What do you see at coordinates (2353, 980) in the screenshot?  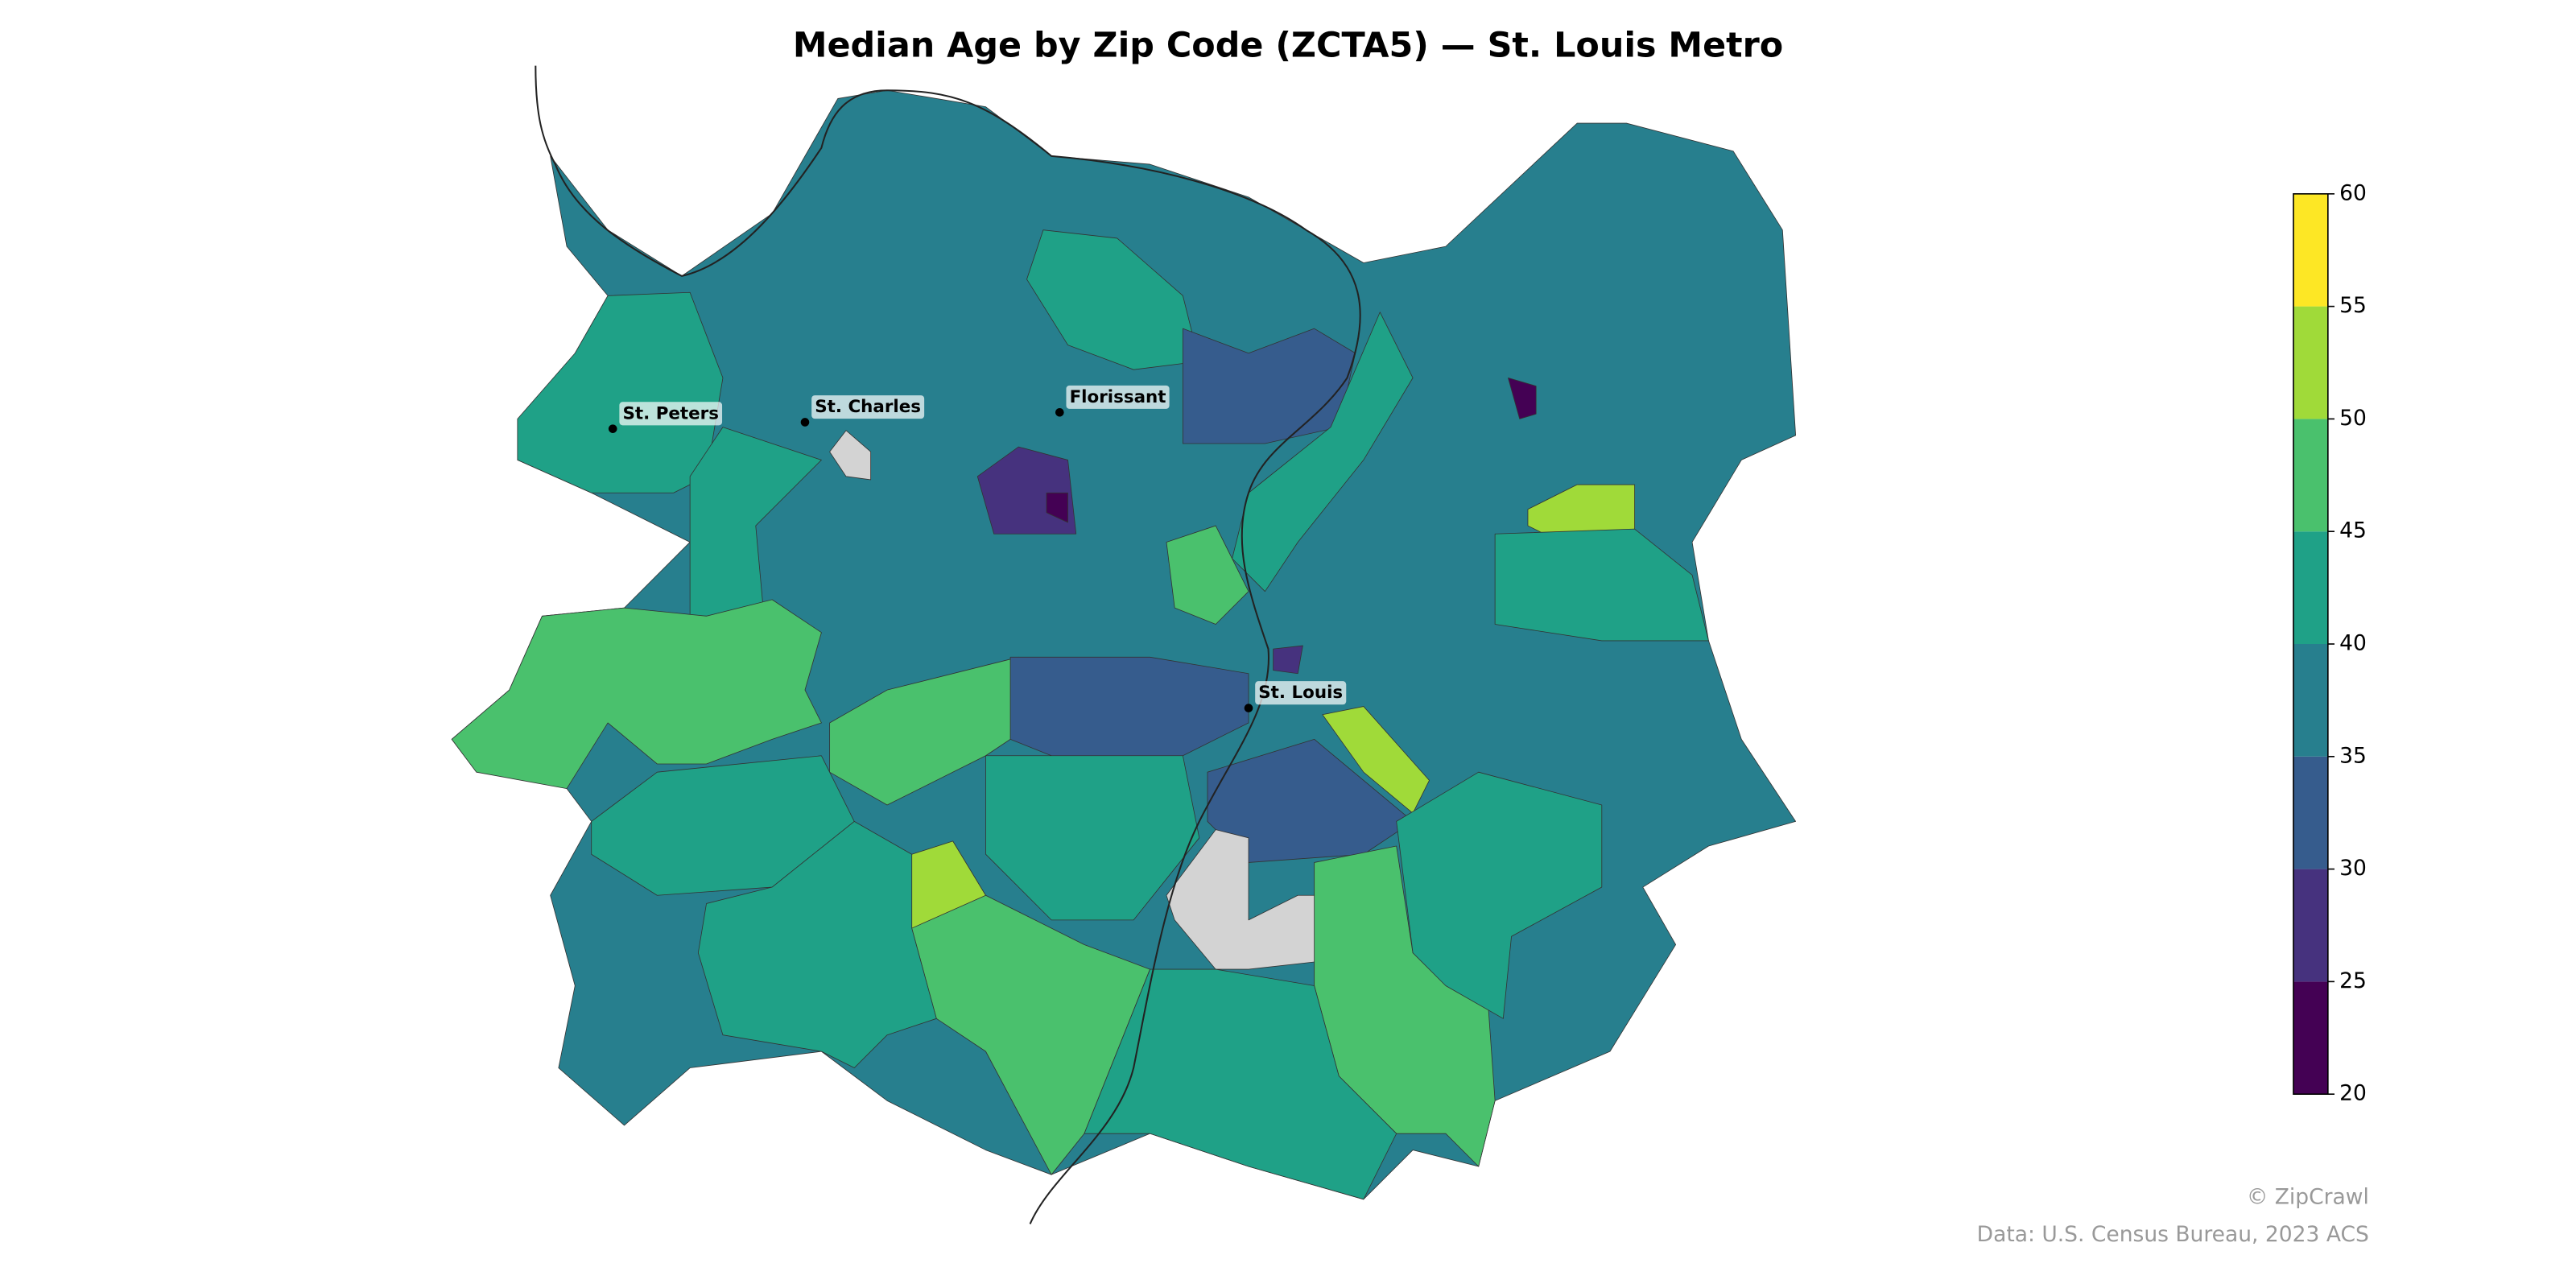 I see `colorbar-tick-label: 25` at bounding box center [2353, 980].